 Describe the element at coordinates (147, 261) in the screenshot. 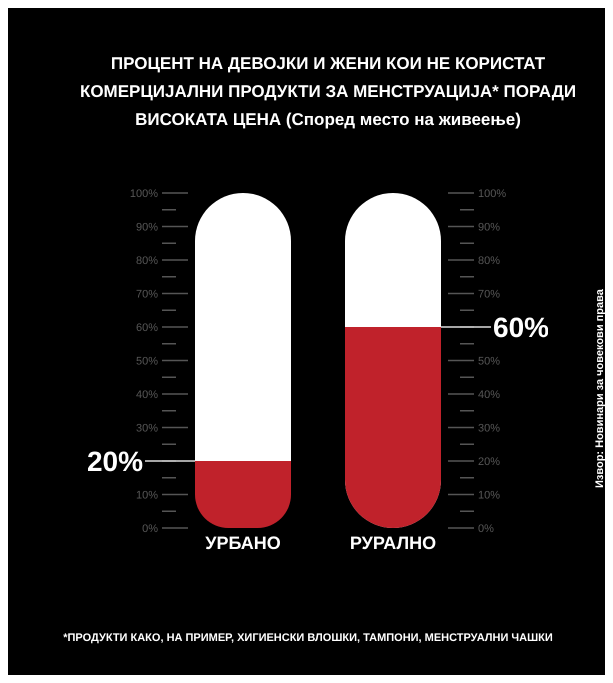

I see `y-tick-label: 80%` at that location.